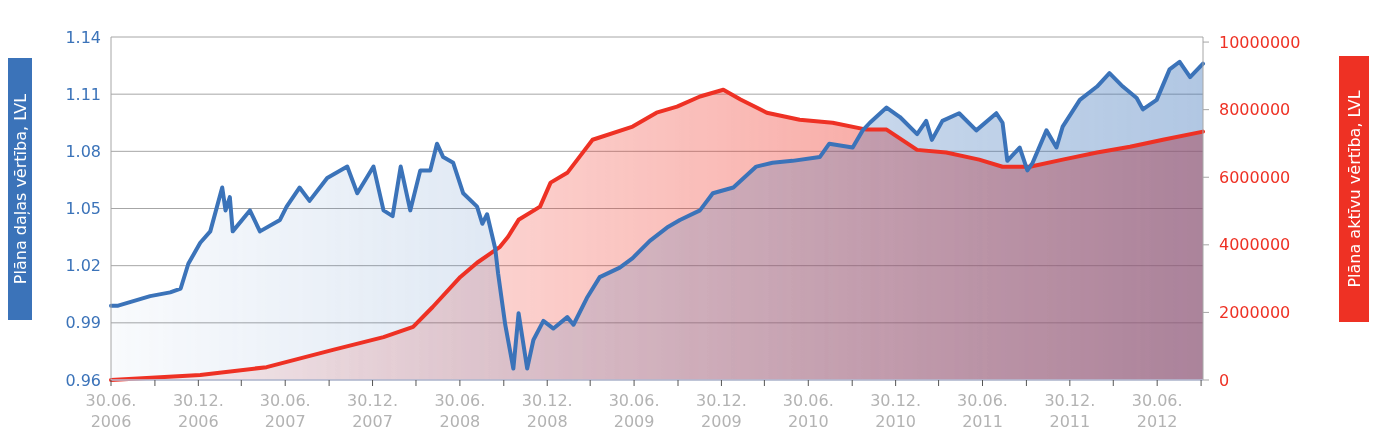  Describe the element at coordinates (83, 323) in the screenshot. I see `y-tick-label: 0.99` at that location.